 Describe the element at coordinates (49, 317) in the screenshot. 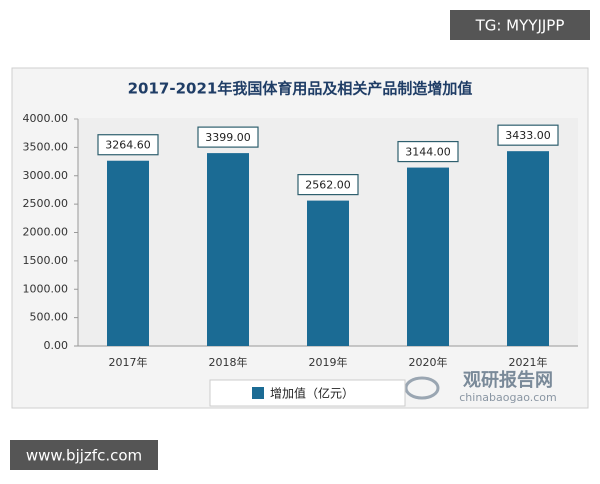

I see `y-tick-label: 500.00` at that location.